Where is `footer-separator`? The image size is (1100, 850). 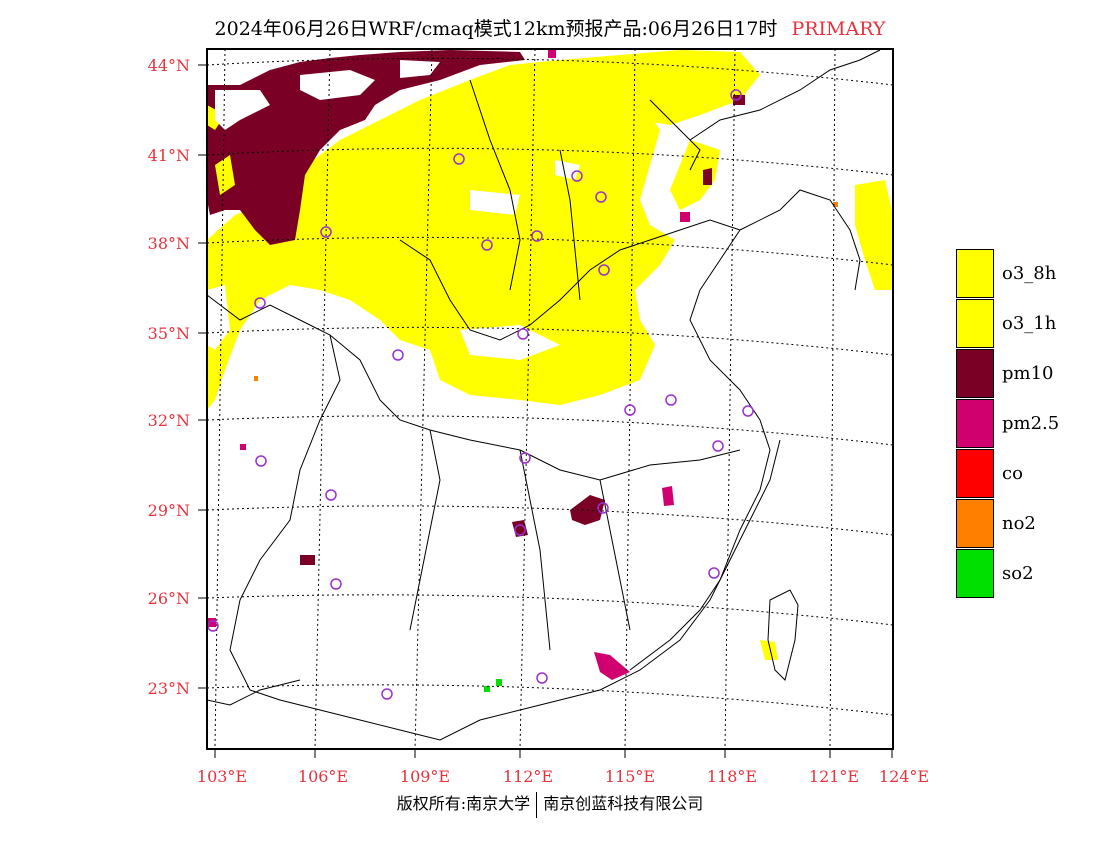 footer-separator is located at coordinates (537, 804).